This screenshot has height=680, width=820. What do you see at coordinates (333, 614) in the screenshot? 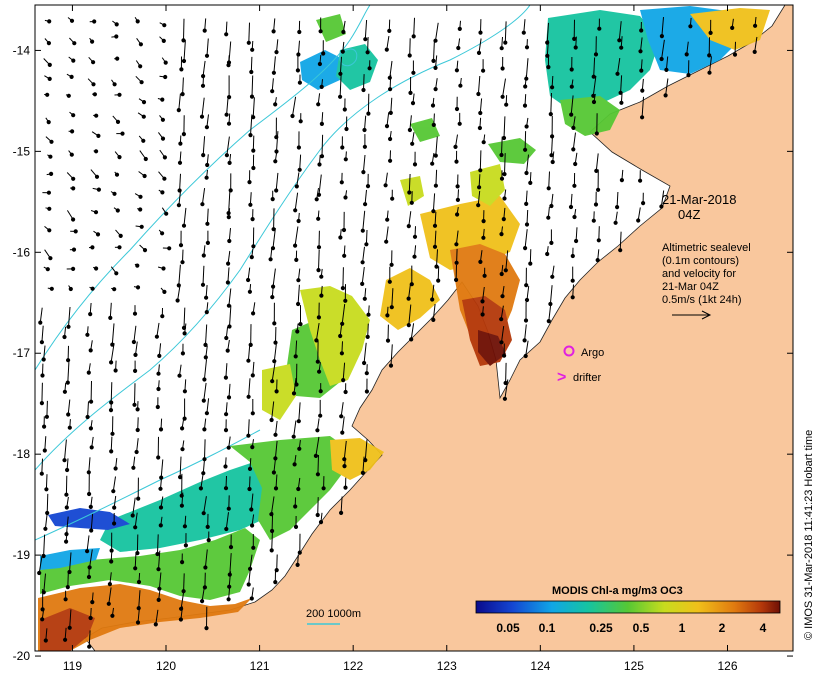
I see `bathy-label: 200 1000m` at bounding box center [333, 614].